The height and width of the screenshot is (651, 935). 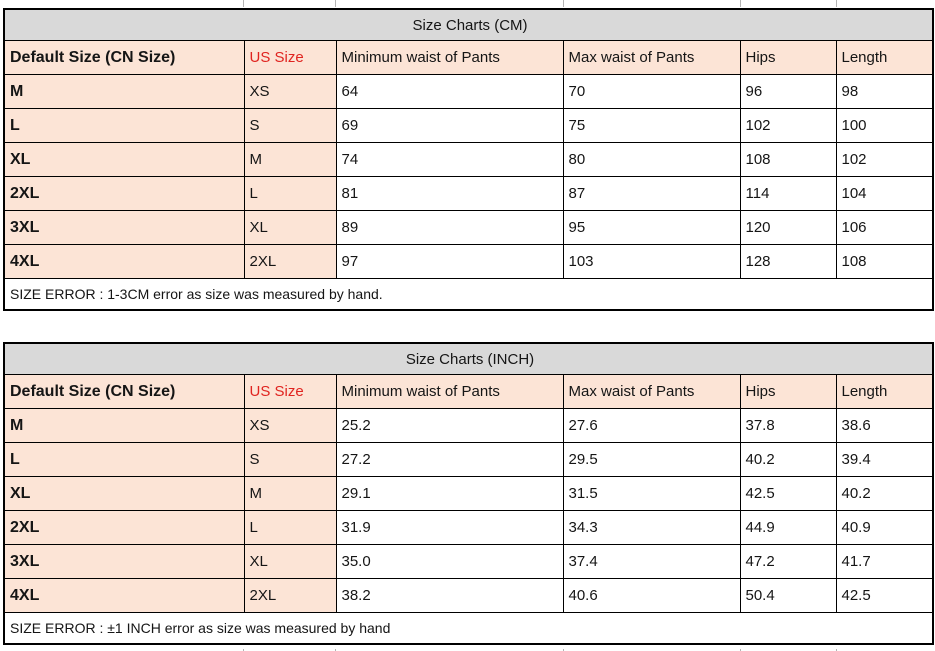 I want to click on max-waist-cell: 103, so click(x=651, y=261).